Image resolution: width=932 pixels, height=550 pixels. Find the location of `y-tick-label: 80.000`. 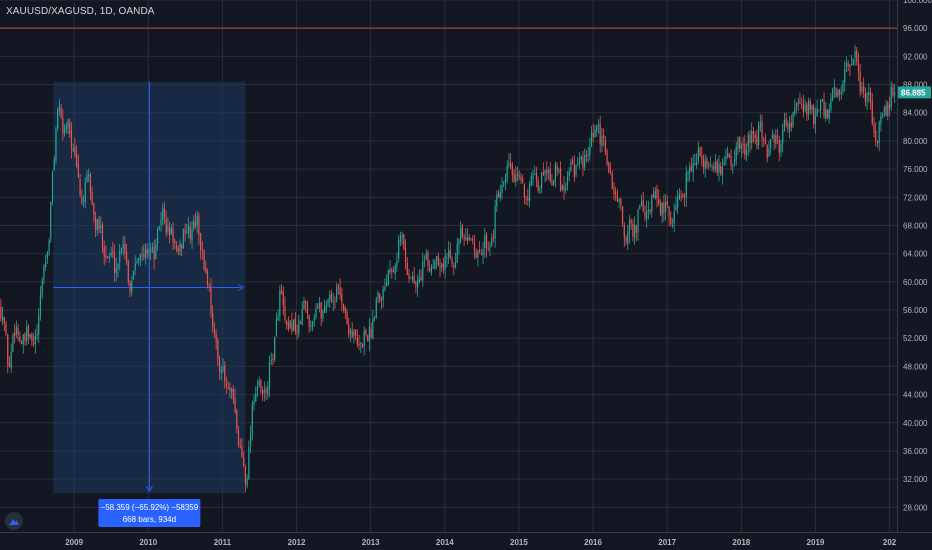

y-tick-label: 80.000 is located at coordinates (915, 141).